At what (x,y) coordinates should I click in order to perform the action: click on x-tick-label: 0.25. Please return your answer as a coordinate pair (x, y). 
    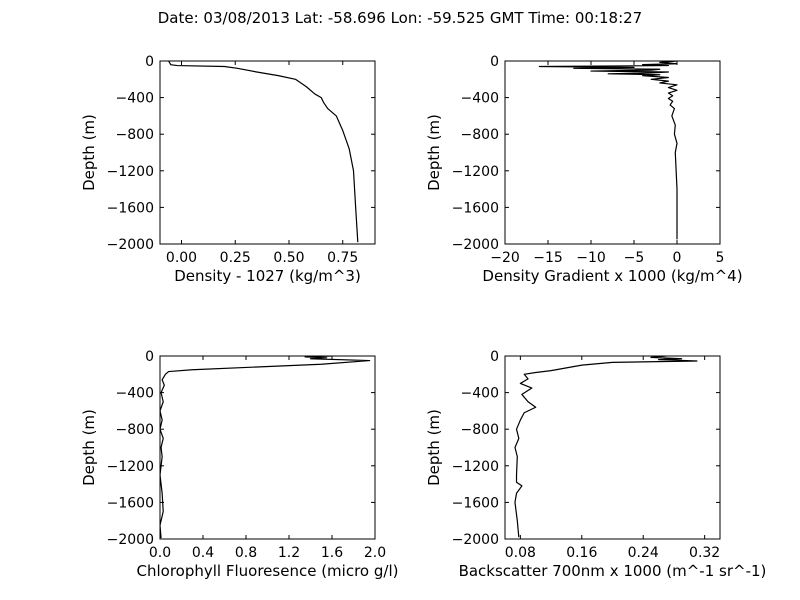
    Looking at the image, I should click on (235, 258).